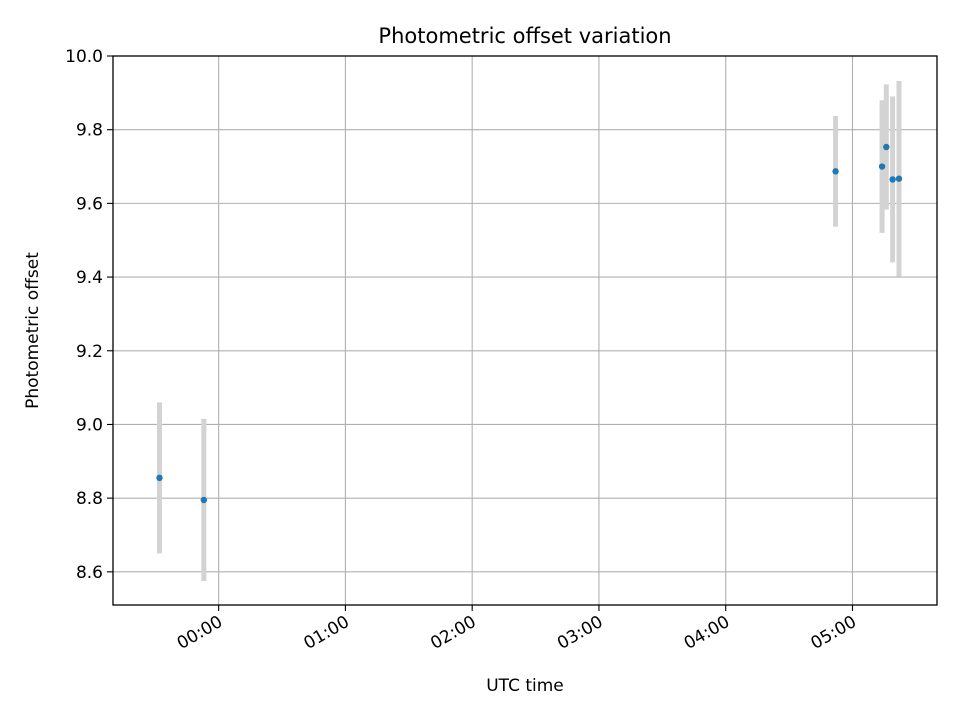 This screenshot has height=720, width=960. Describe the element at coordinates (89, 131) in the screenshot. I see `y-tick-label: 9.8` at that location.